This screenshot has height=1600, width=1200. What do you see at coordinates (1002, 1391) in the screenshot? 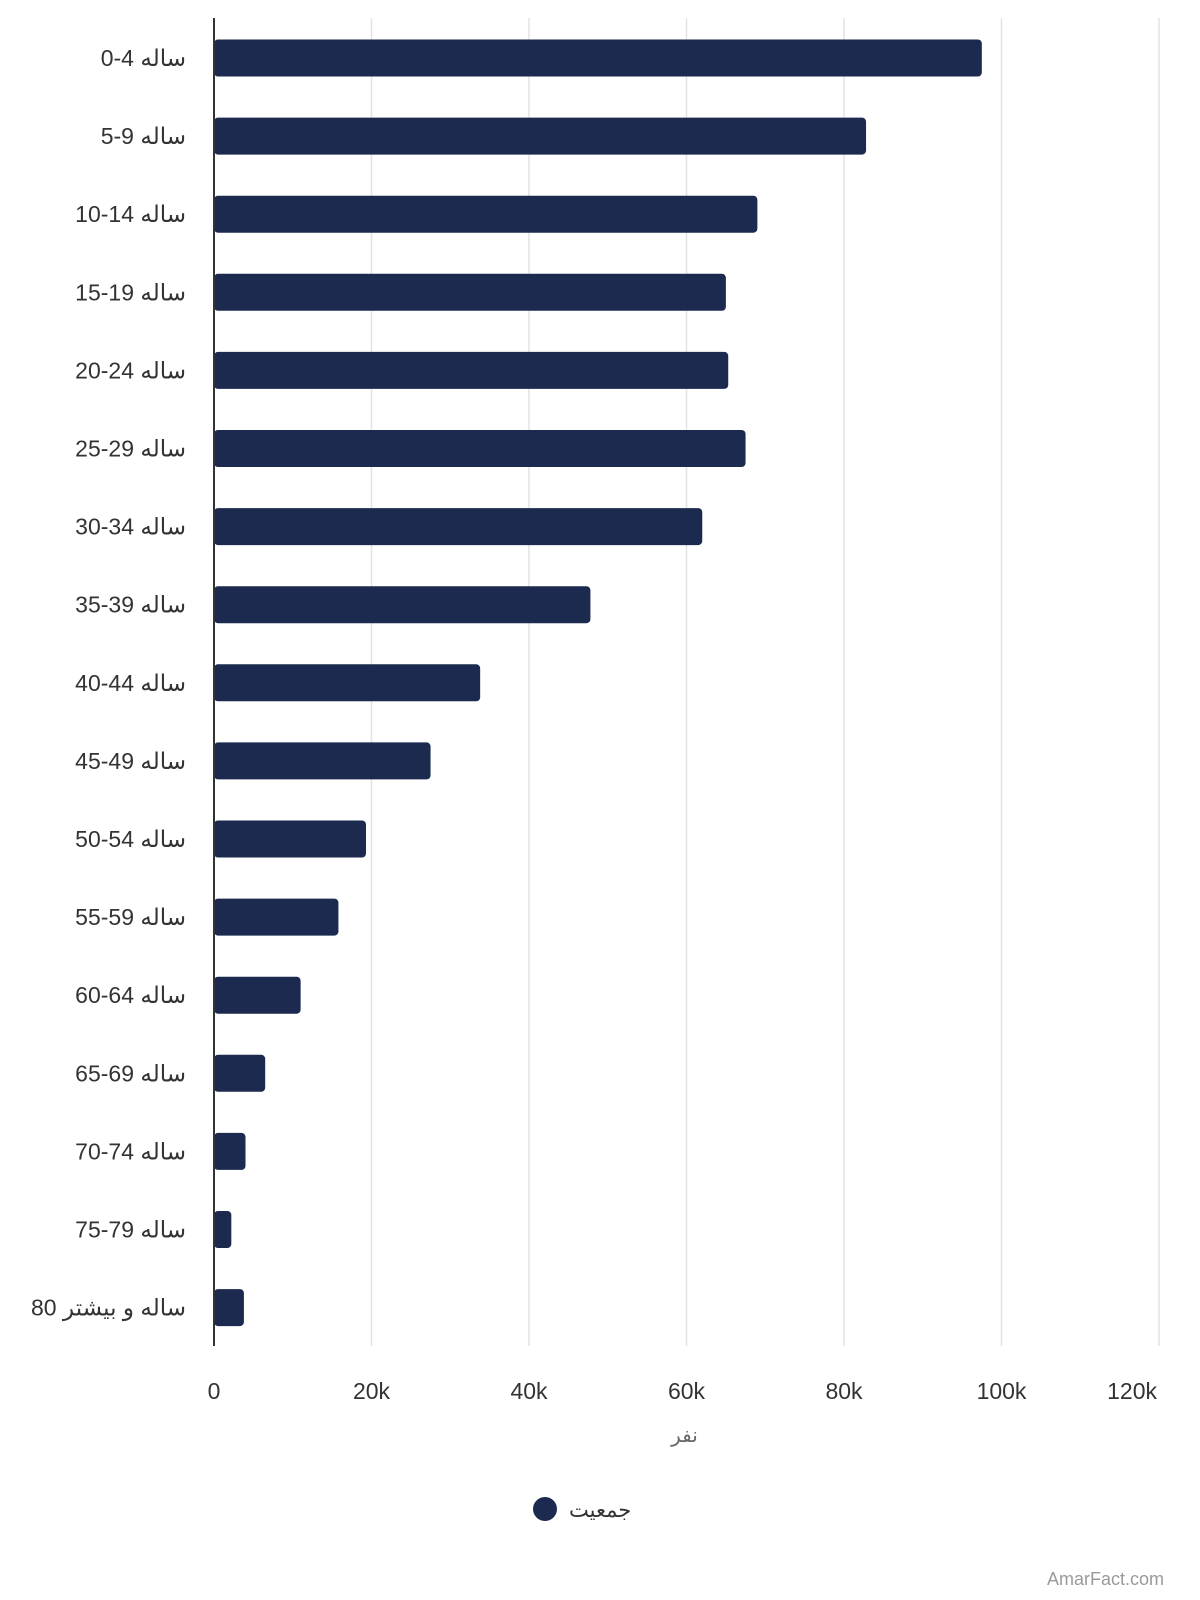
I see `x-tick-label: 100k` at bounding box center [1002, 1391].